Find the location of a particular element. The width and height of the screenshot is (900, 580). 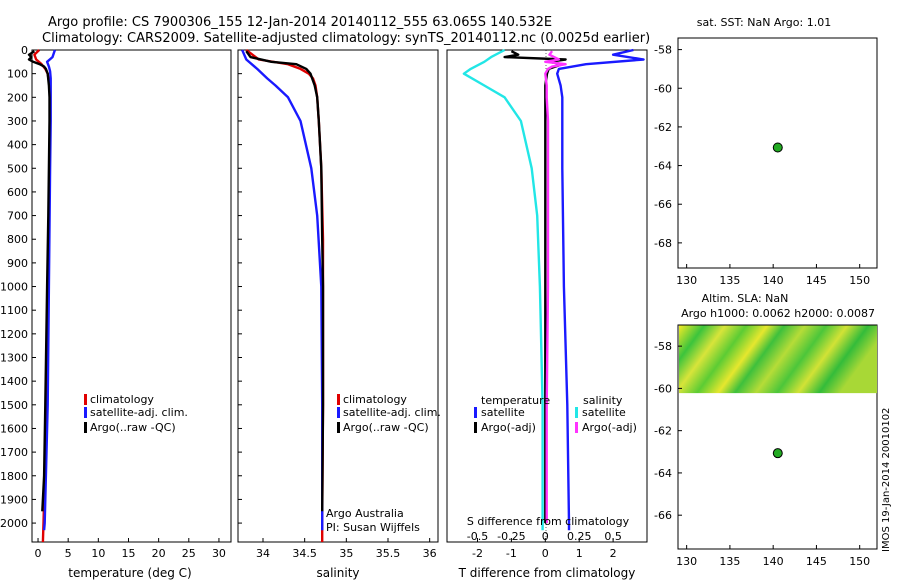

x-tick-label: 35 is located at coordinates (346, 553).